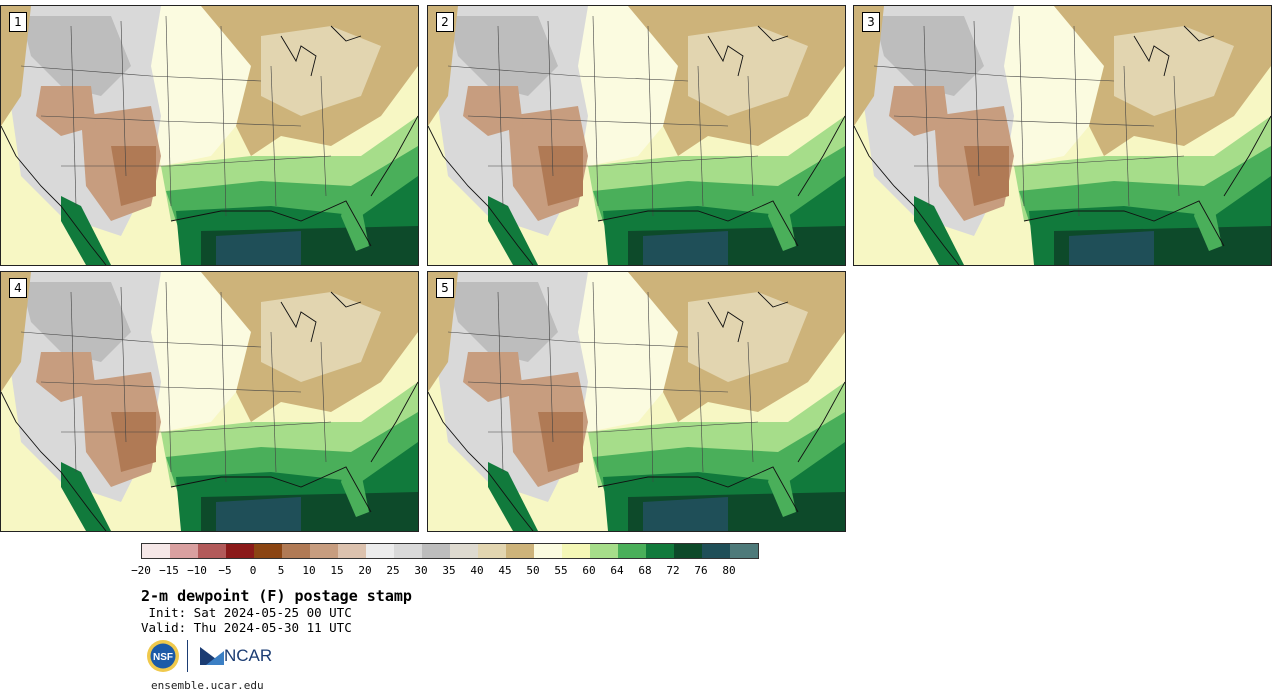  What do you see at coordinates (246, 627) in the screenshot?
I see `valid-time: Valid: Thu 2024-05-30 11 UTC` at bounding box center [246, 627].